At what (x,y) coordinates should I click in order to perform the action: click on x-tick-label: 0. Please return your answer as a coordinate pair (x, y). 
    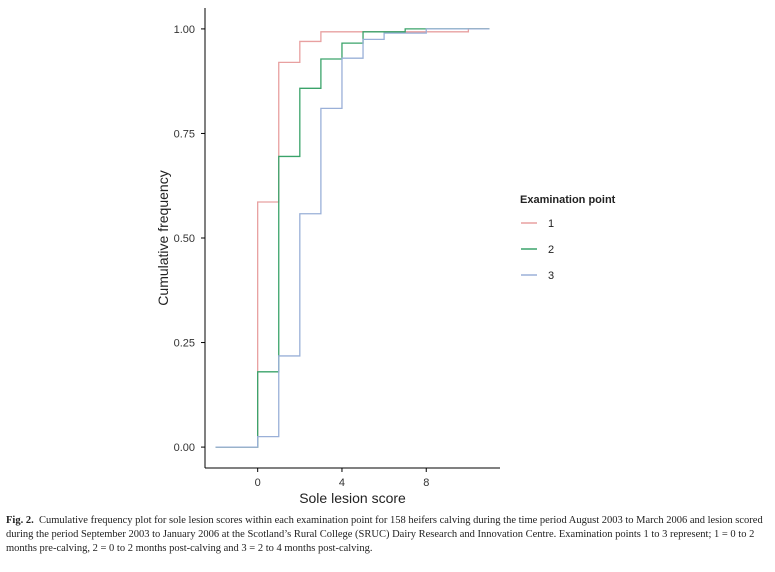
    Looking at the image, I should click on (258, 483).